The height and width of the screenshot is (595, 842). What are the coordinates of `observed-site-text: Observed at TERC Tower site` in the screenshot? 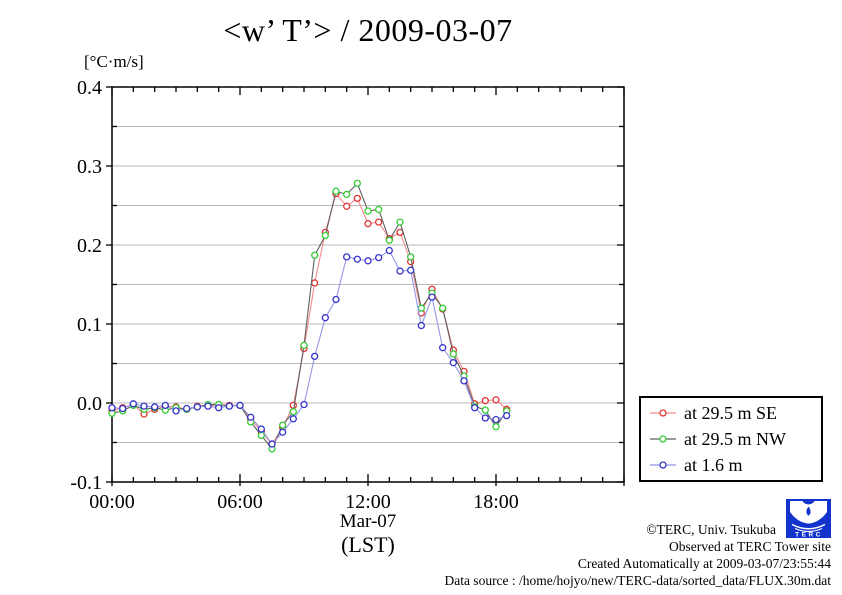 It's located at (749, 546).